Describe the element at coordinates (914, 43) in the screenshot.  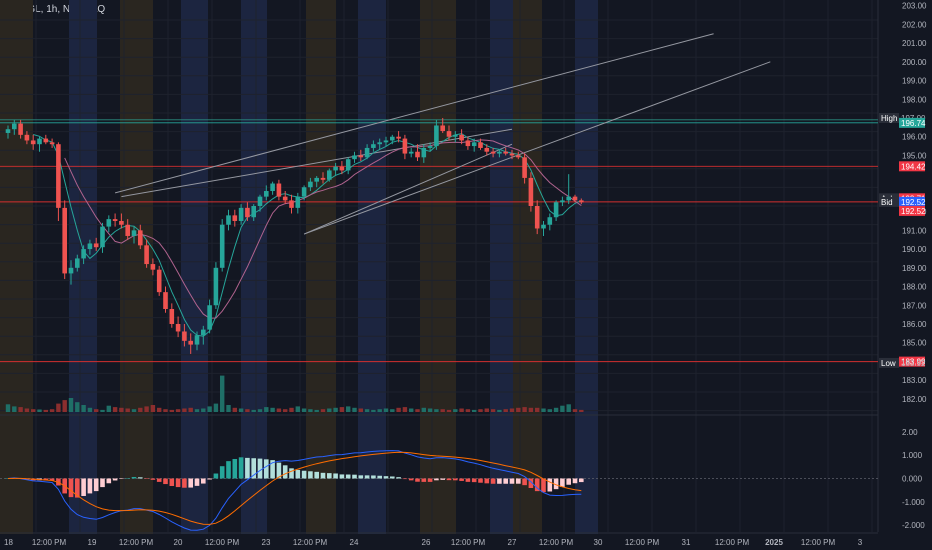
I see `price-axis-label: 201.00` at that location.